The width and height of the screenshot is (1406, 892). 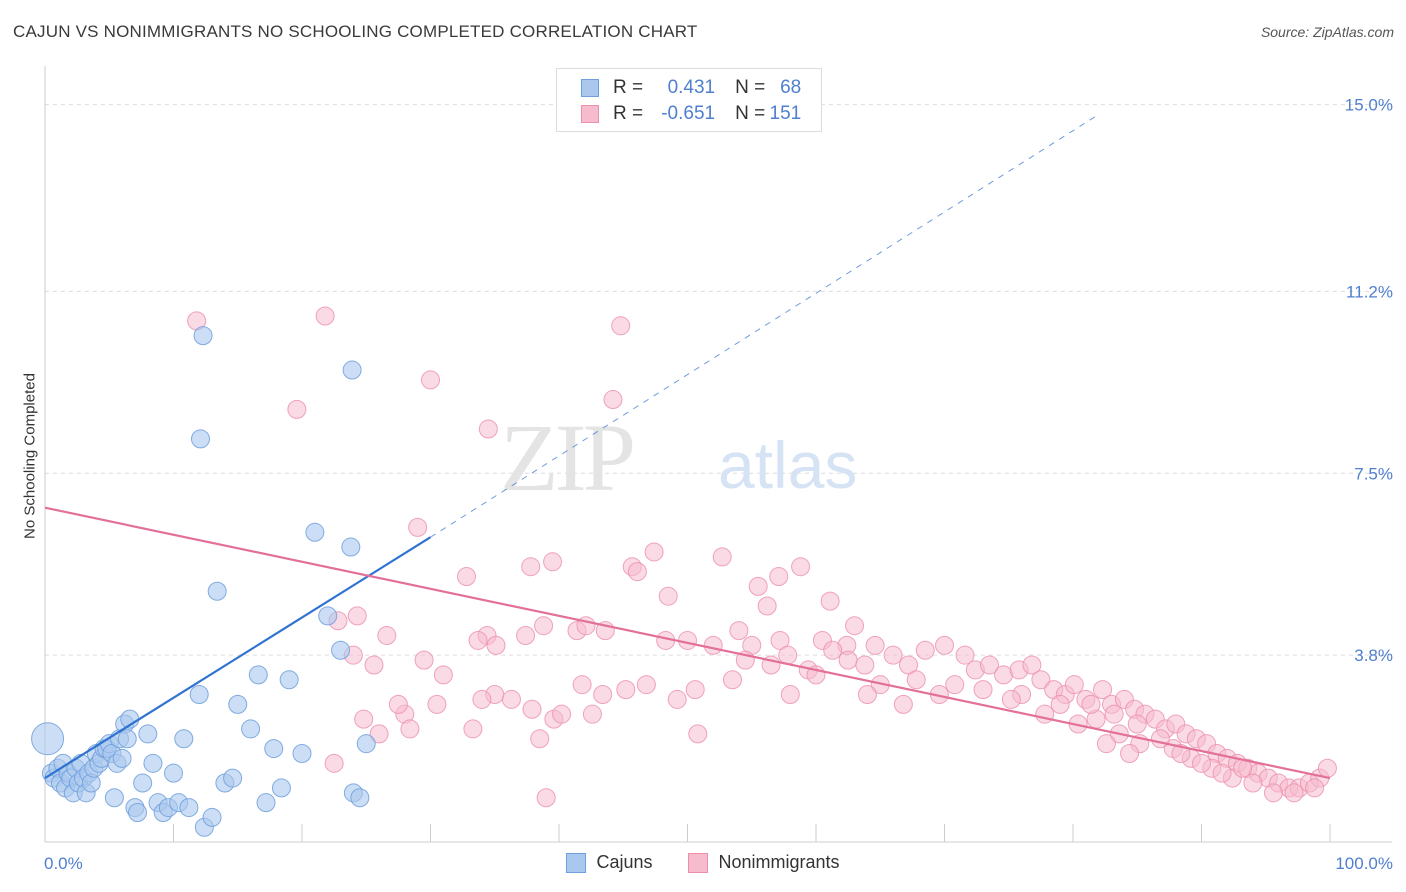 I want to click on legend-item-nonimmigrants: Nonimmigrants, so click(x=764, y=862).